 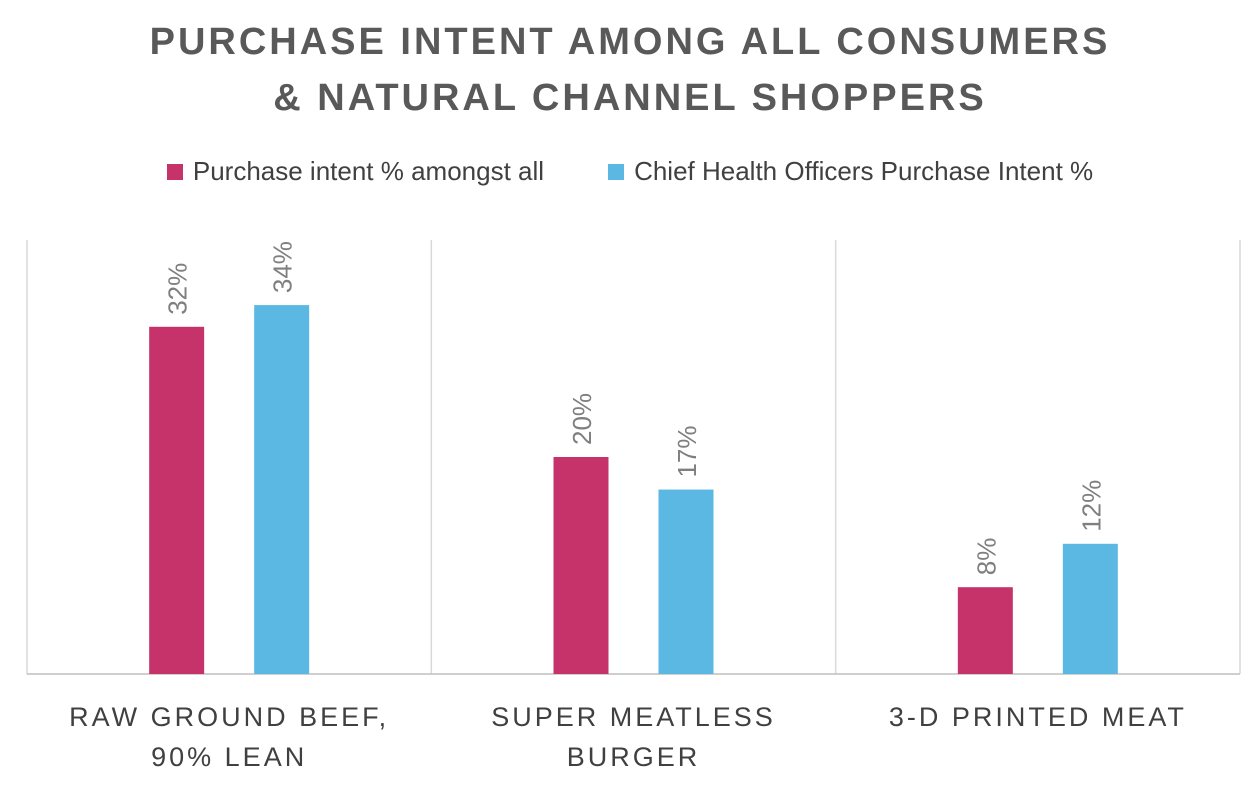 What do you see at coordinates (633, 717) in the screenshot?
I see `category-label-2-line-1: SUPER MEATLESS` at bounding box center [633, 717].